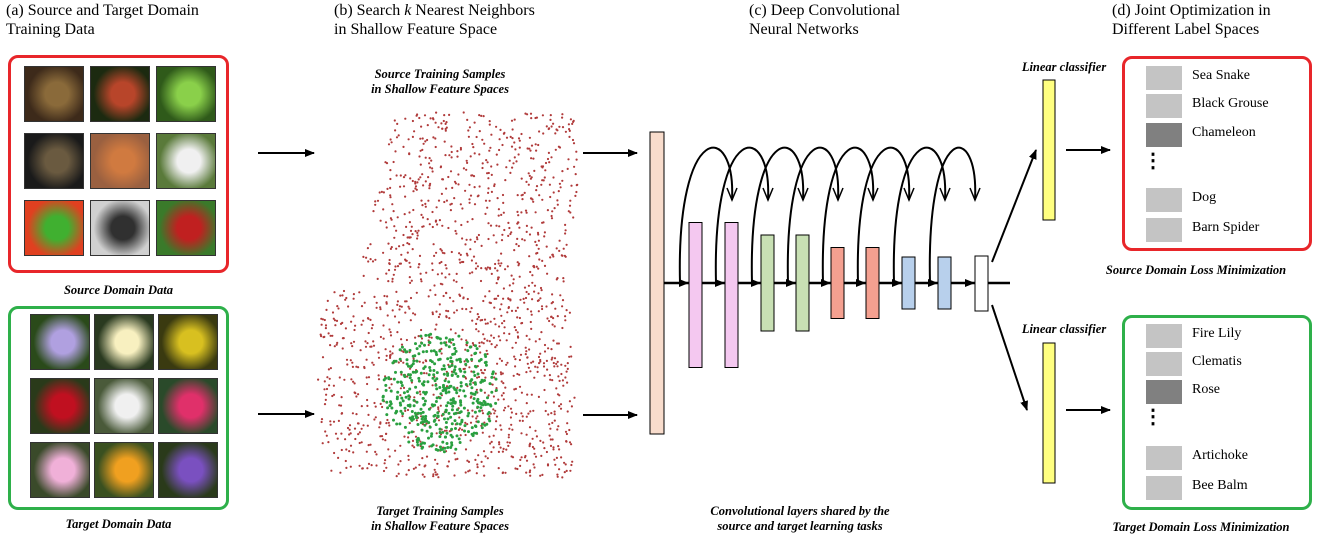  I want to click on skip-connection-arc, so click(706, 215).